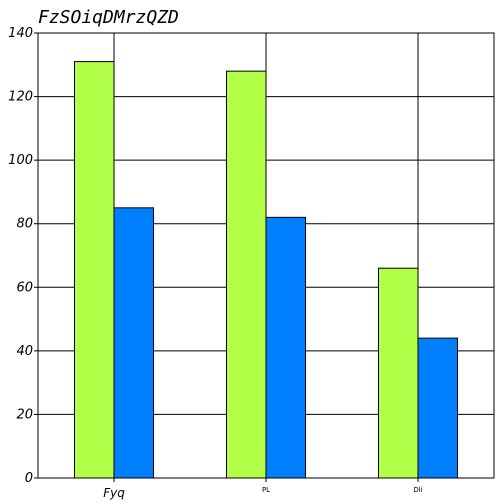  What do you see at coordinates (417, 490) in the screenshot?
I see `x-tick-label: Dli` at bounding box center [417, 490].